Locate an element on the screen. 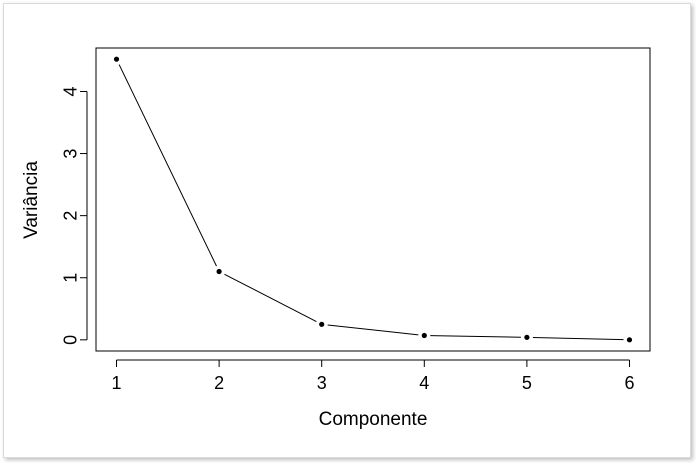 This screenshot has height=463, width=696. y-axis: 0 1 2 3 4 is located at coordinates (74, 215).